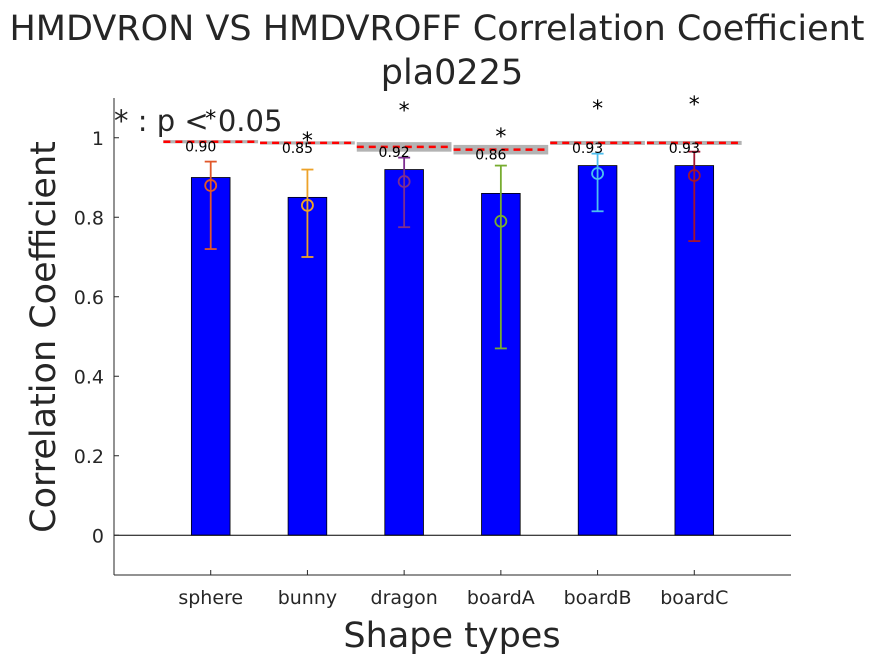 This screenshot has height=656, width=875. What do you see at coordinates (89, 457) in the screenshot?
I see `y-tick-label-1: 0.2` at bounding box center [89, 457].